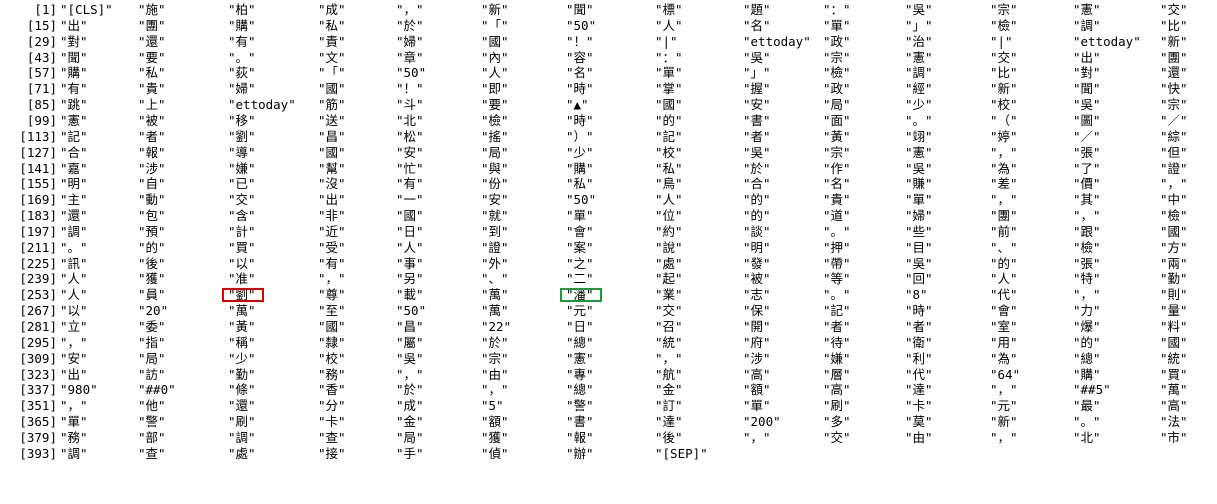 This screenshot has height=504, width=1217. Describe the element at coordinates (38, 453) in the screenshot. I see `row-index: [393]` at that location.